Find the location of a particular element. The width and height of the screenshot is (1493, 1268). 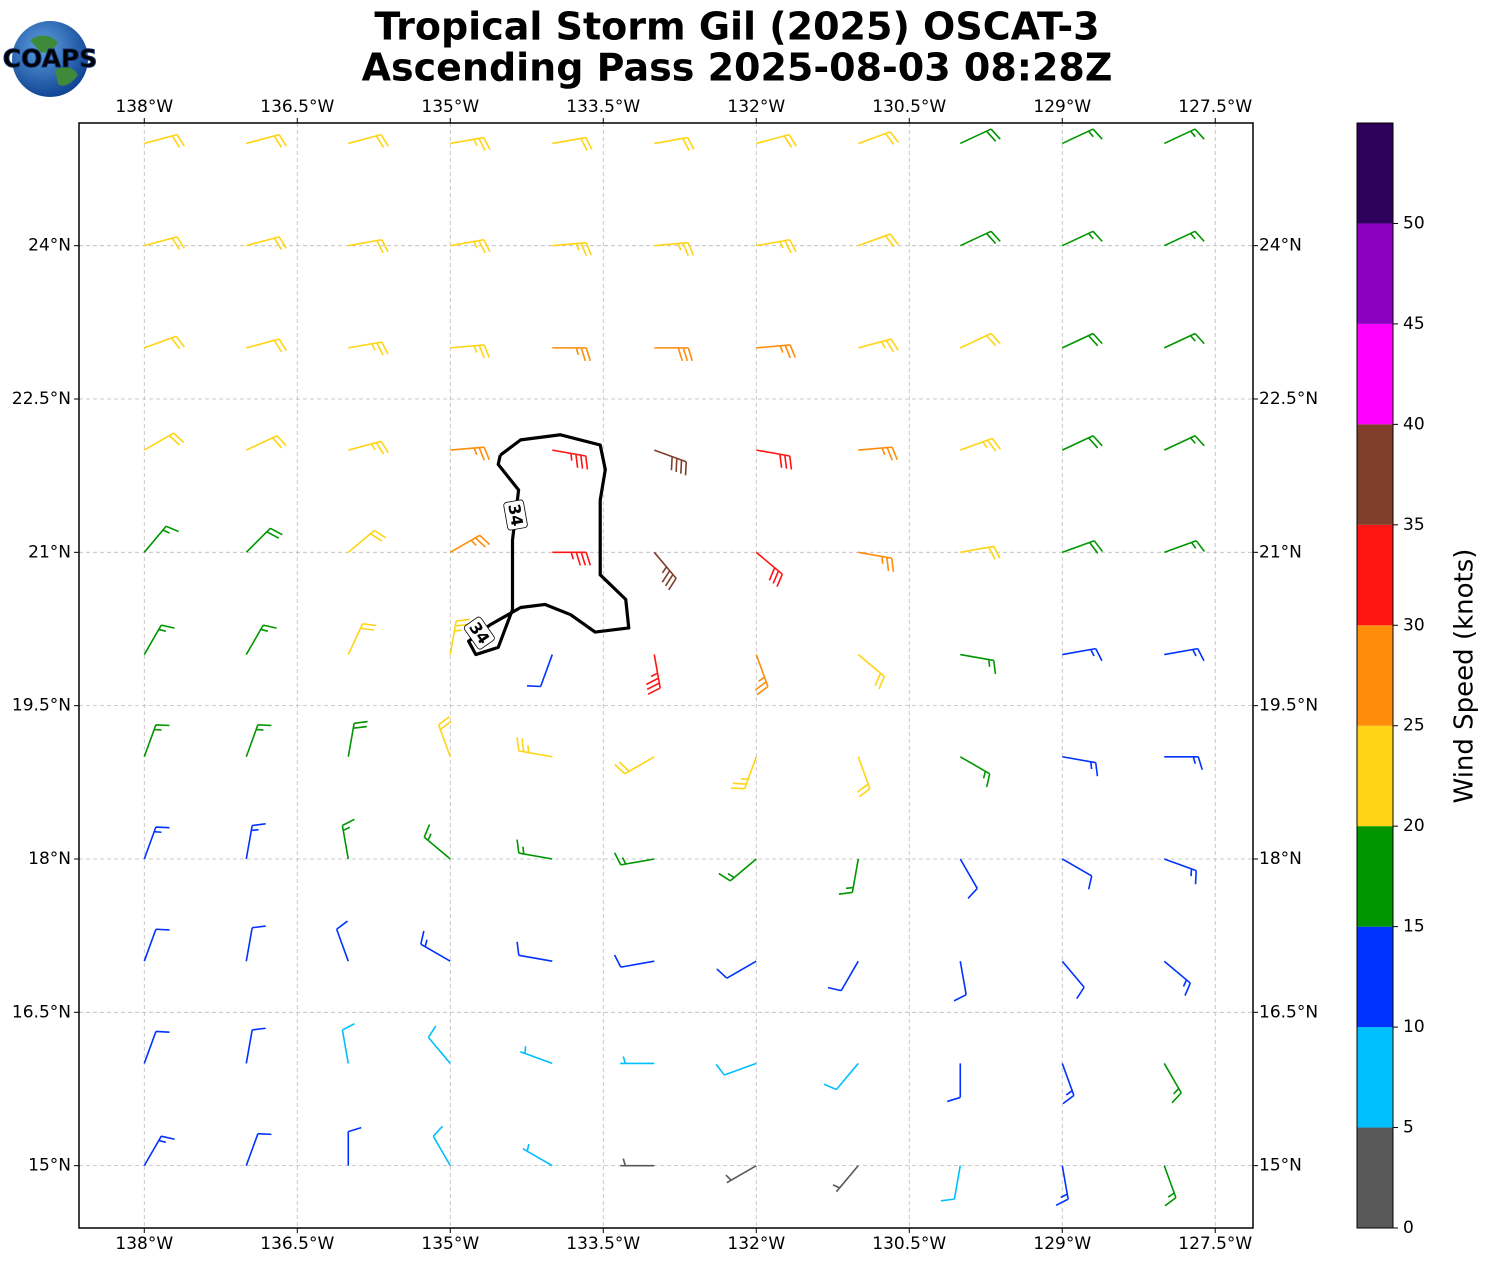

colorbar-tick-label: 40 is located at coordinates (1414, 424).